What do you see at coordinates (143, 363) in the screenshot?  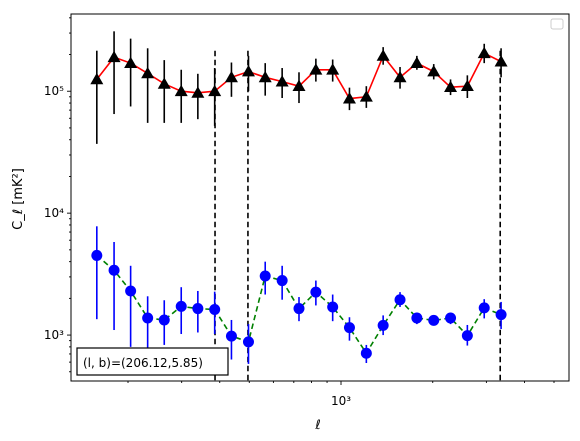 I see `annotation-text: (l, b)=(206.12,5.85)` at bounding box center [143, 363].